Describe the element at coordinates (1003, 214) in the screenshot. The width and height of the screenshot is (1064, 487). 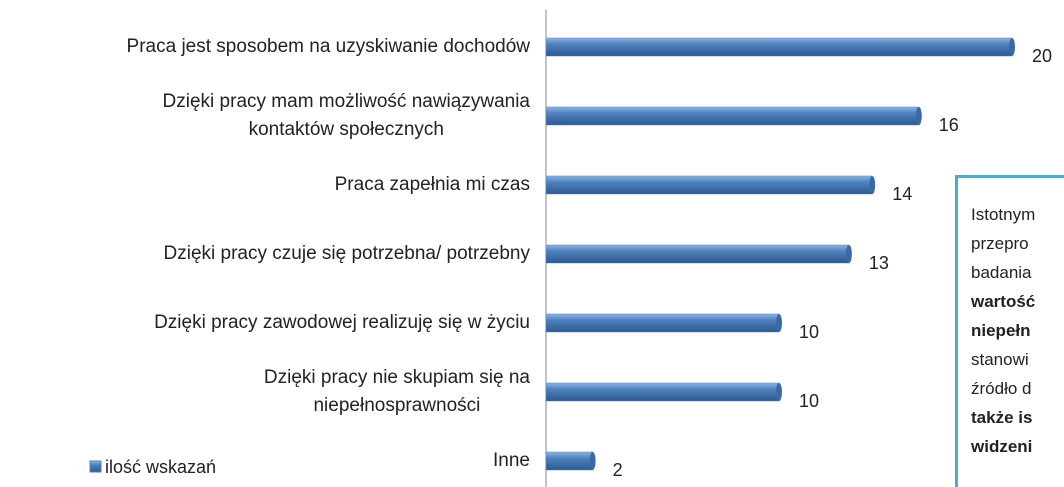
I see `annotation-line: Istotnym` at that location.